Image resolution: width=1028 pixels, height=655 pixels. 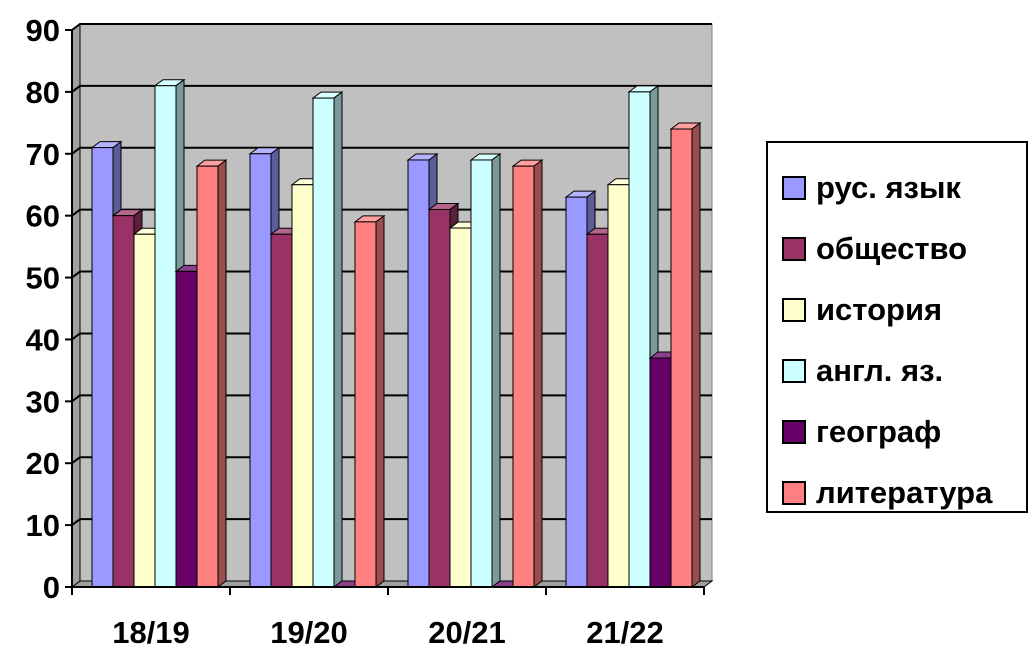 I want to click on legend-label: история, so click(x=879, y=309).